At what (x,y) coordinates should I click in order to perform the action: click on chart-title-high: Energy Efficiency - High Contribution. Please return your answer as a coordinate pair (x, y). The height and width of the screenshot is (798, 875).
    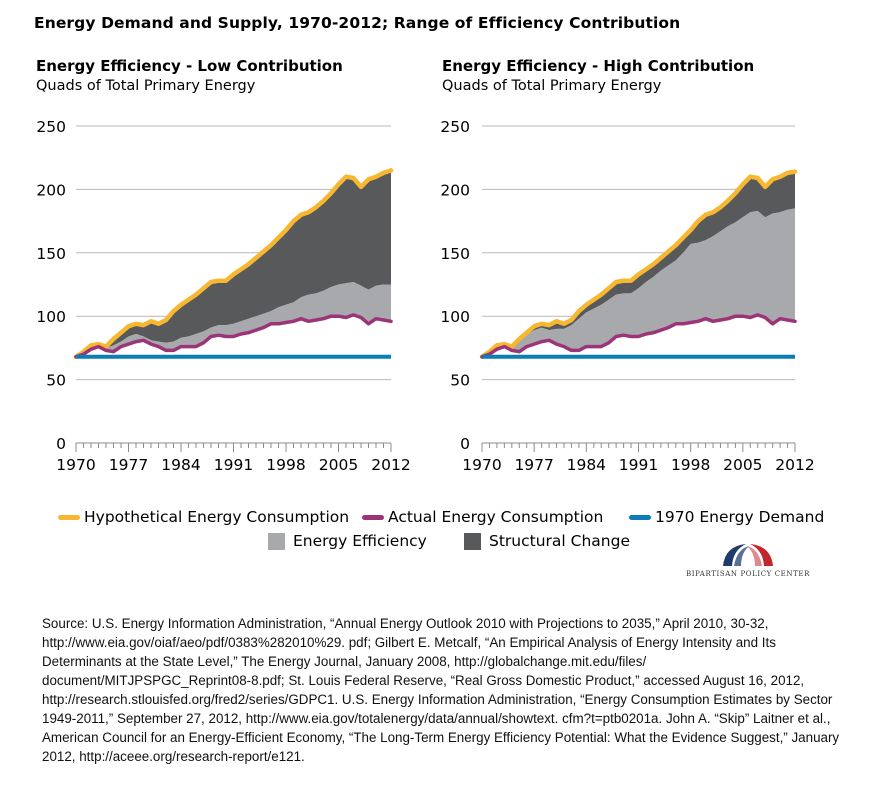
    Looking at the image, I should click on (598, 66).